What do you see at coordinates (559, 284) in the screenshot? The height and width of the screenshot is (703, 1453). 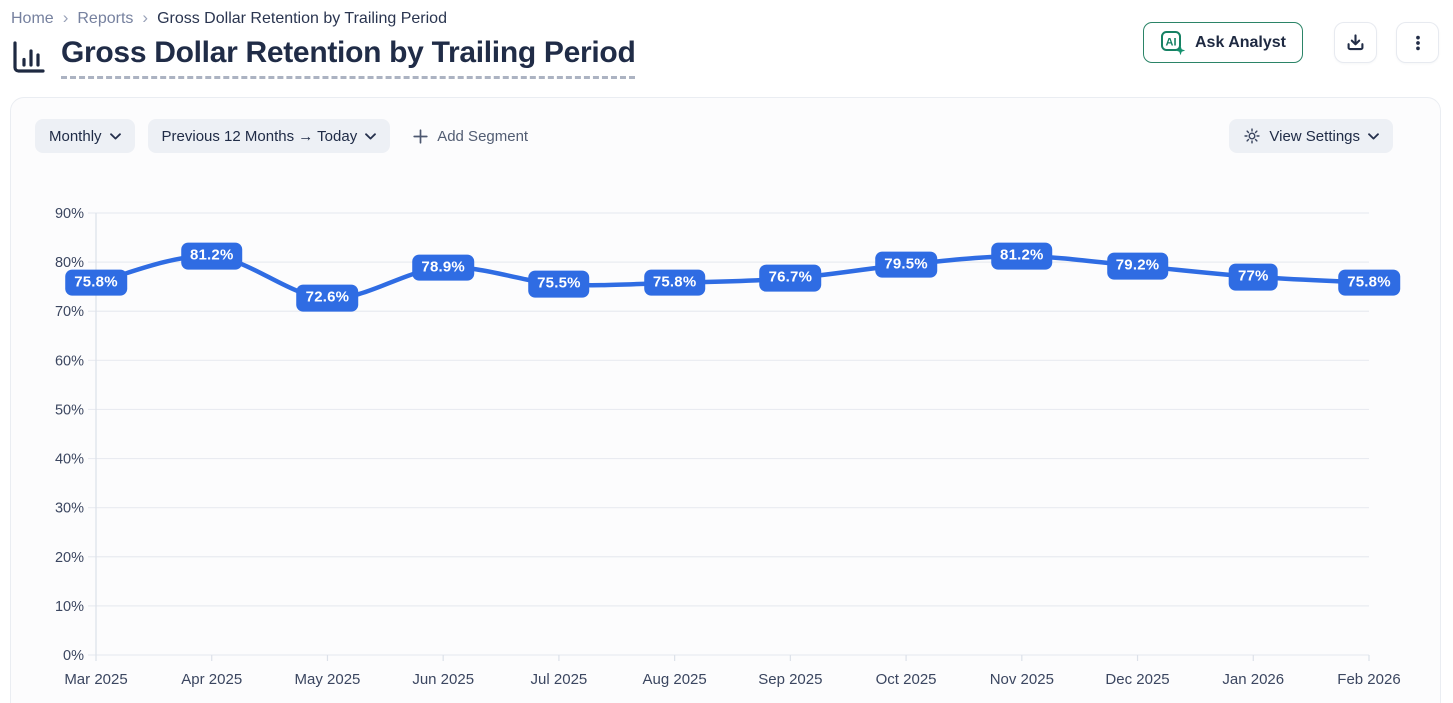 I see `data-label-pill: 75.5%` at bounding box center [559, 284].